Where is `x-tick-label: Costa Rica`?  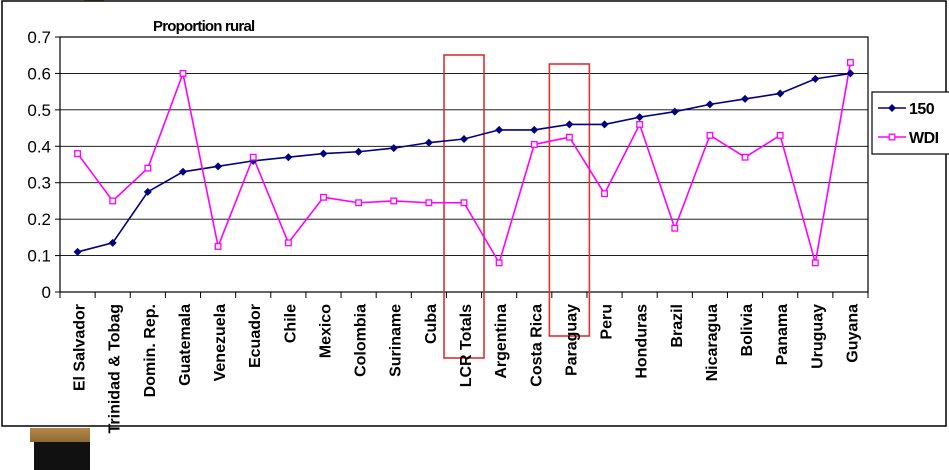
x-tick-label: Costa Rica is located at coordinates (536, 345).